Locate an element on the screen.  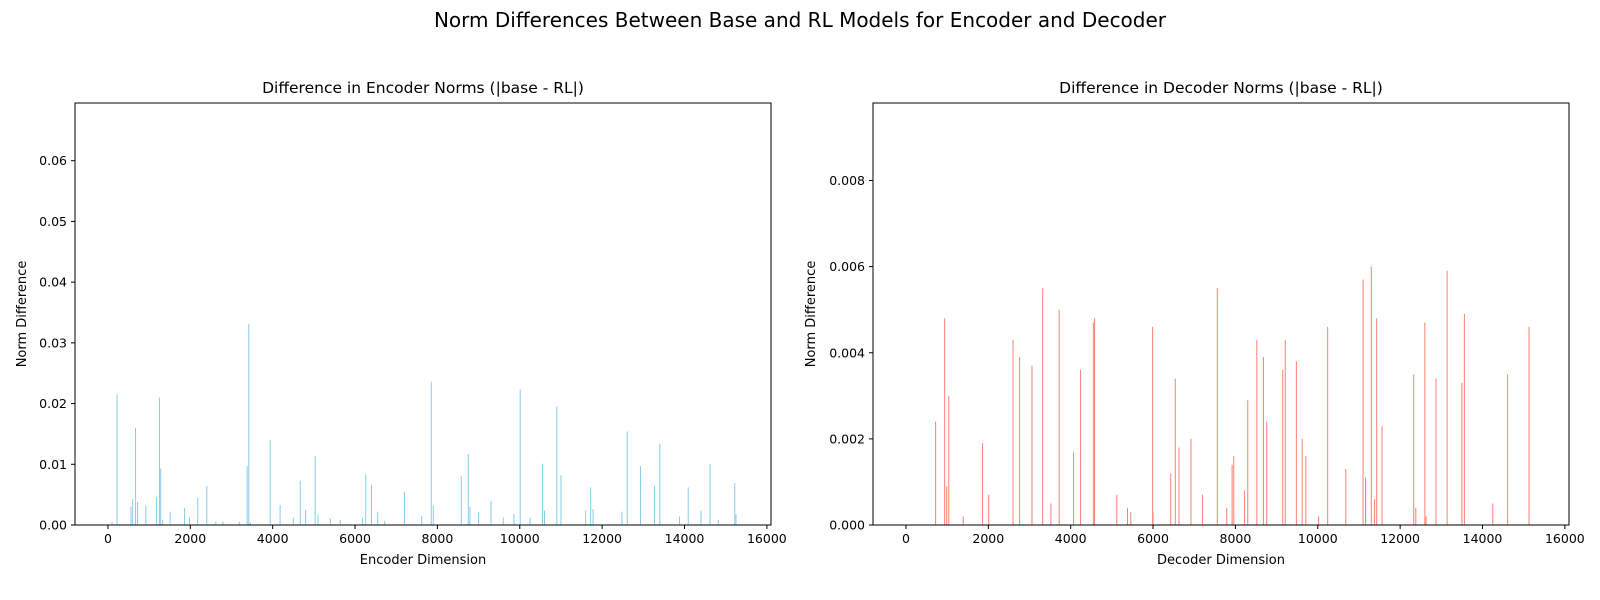
encoder-x-tick-label: 10000 is located at coordinates (520, 538).